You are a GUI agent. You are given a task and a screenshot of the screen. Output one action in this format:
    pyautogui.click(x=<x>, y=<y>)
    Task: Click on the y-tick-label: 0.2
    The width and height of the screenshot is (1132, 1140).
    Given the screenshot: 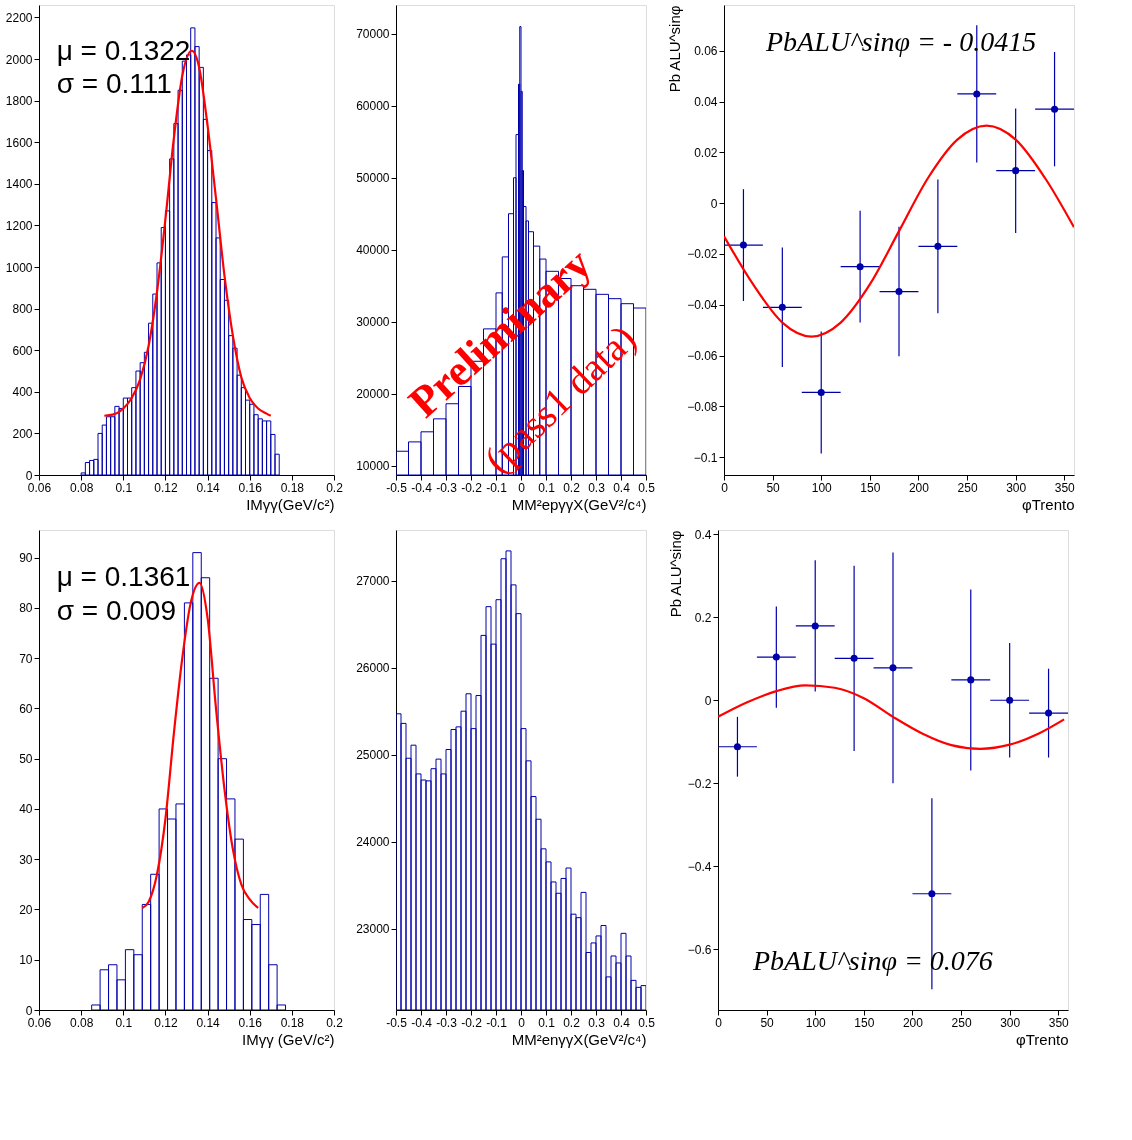 What is the action you would take?
    pyautogui.click(x=703, y=617)
    